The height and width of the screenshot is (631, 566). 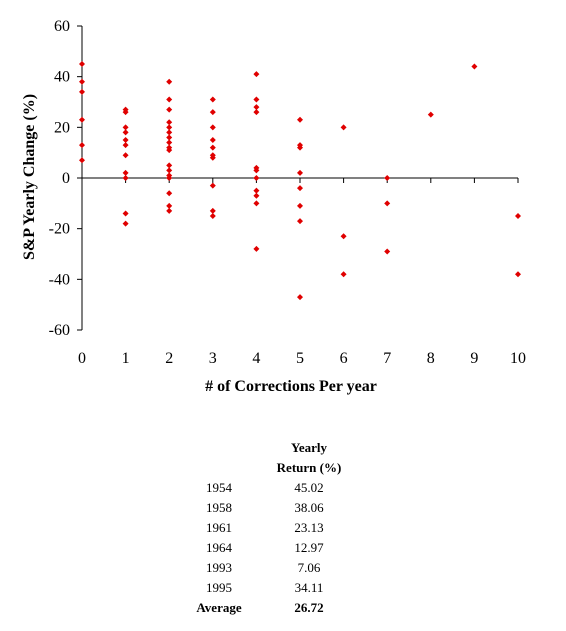 I want to click on table-row: 1961 23.13, so click(x=273, y=528).